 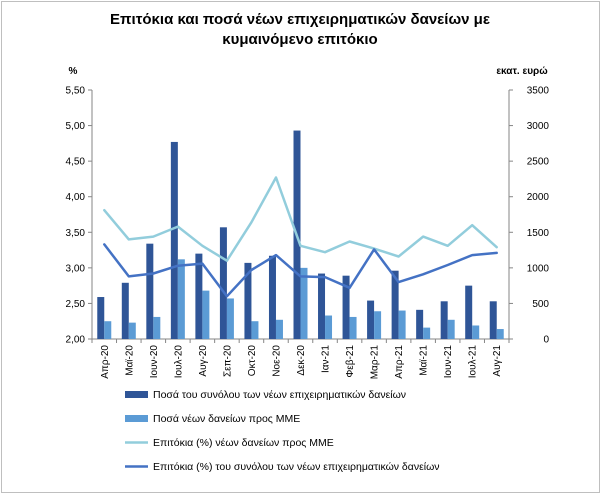 What do you see at coordinates (243, 443) in the screenshot?
I see `legend-label: Επιτόκια (%) νέων δανείων προς ΜΜΕ` at bounding box center [243, 443].